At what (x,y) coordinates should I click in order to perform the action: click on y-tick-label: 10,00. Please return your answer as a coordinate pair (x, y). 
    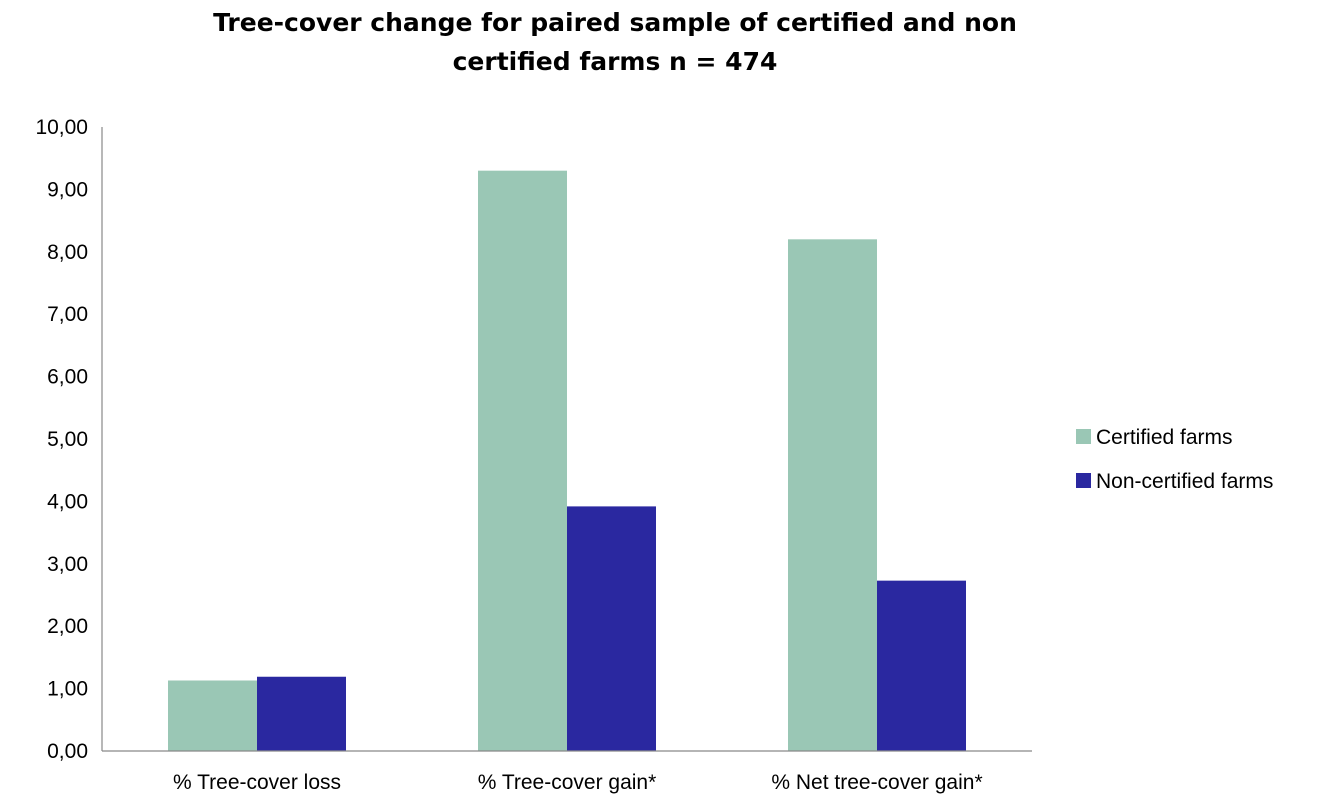
    Looking at the image, I should click on (61, 127).